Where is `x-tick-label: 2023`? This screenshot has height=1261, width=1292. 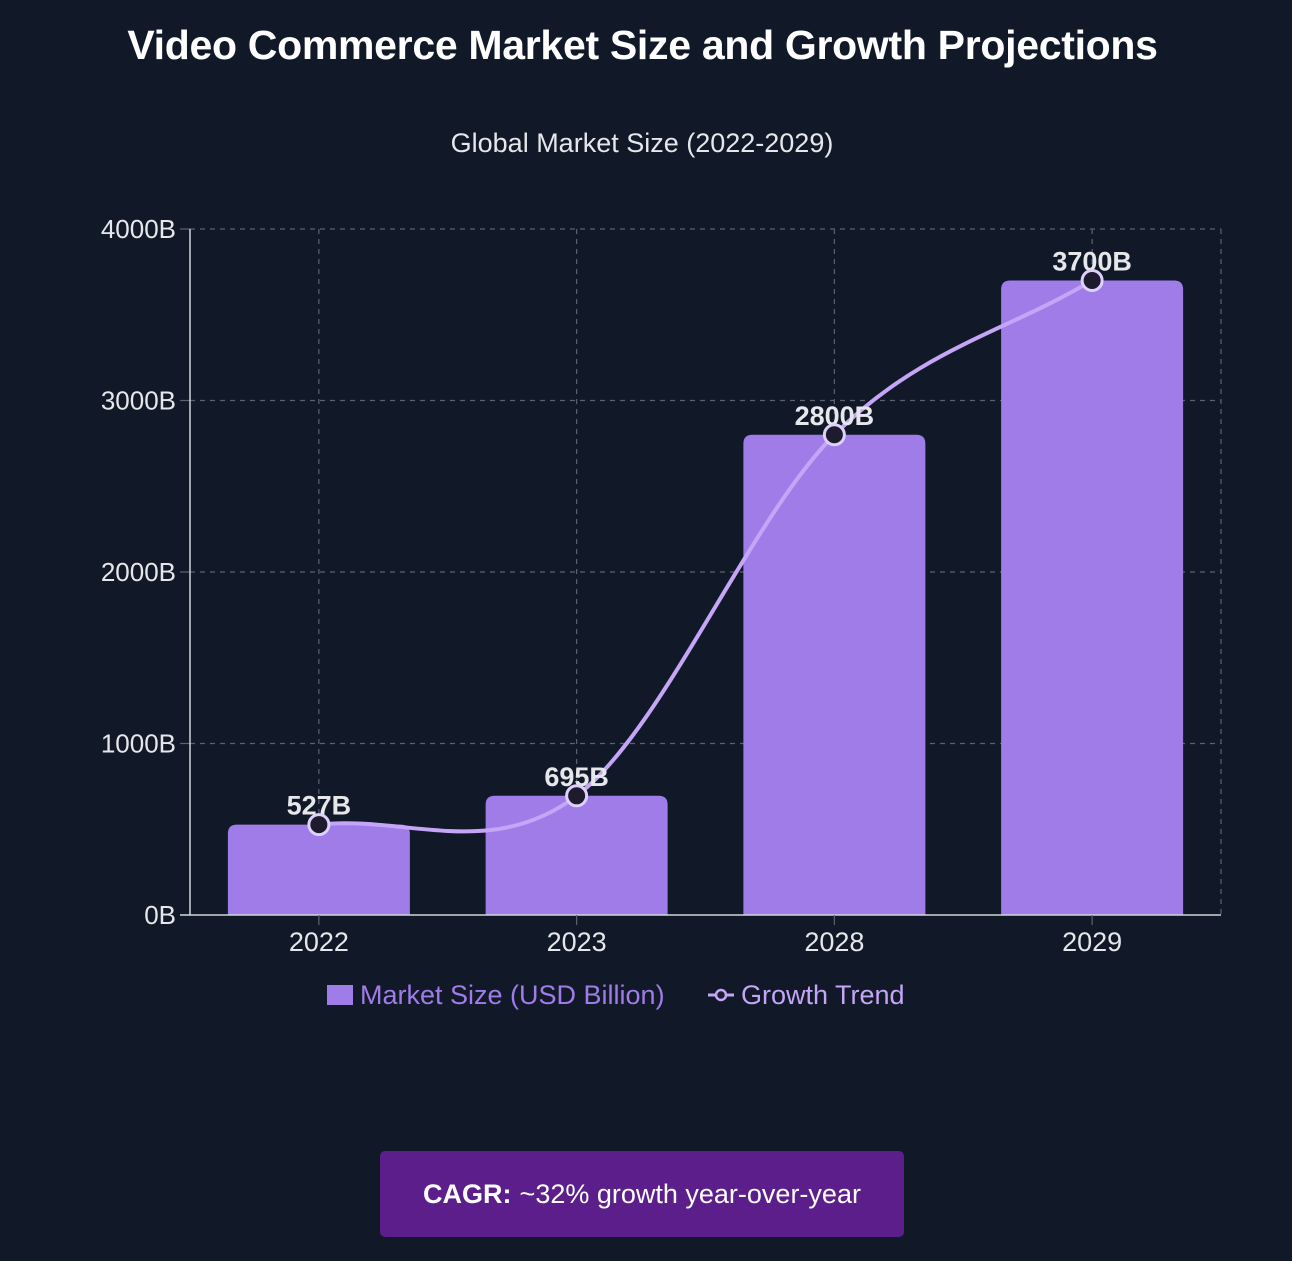 x-tick-label: 2023 is located at coordinates (577, 942).